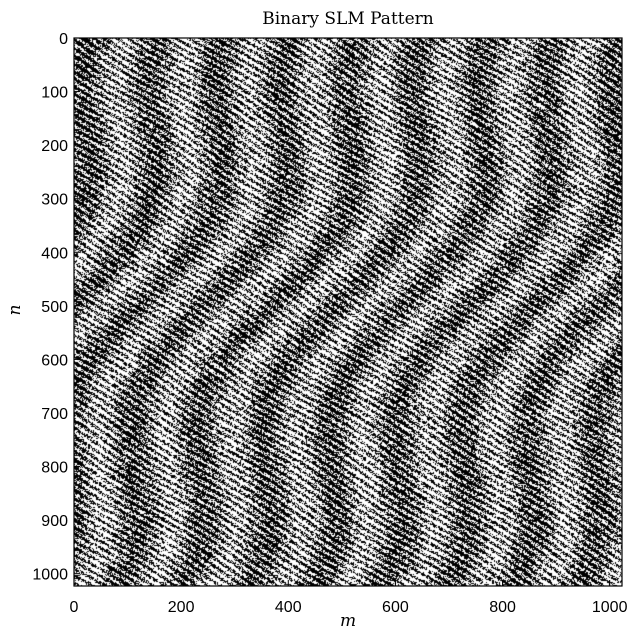 The image size is (630, 627). I want to click on x-tick-label: 400, so click(288, 607).